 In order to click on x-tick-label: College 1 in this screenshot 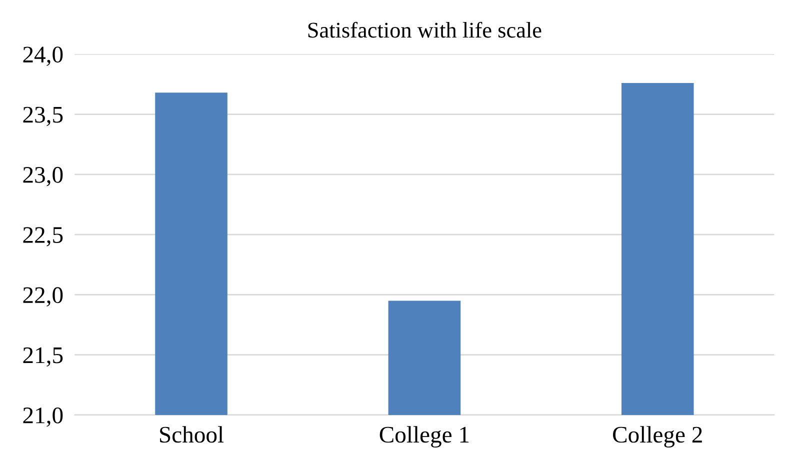, I will do `click(424, 437)`.